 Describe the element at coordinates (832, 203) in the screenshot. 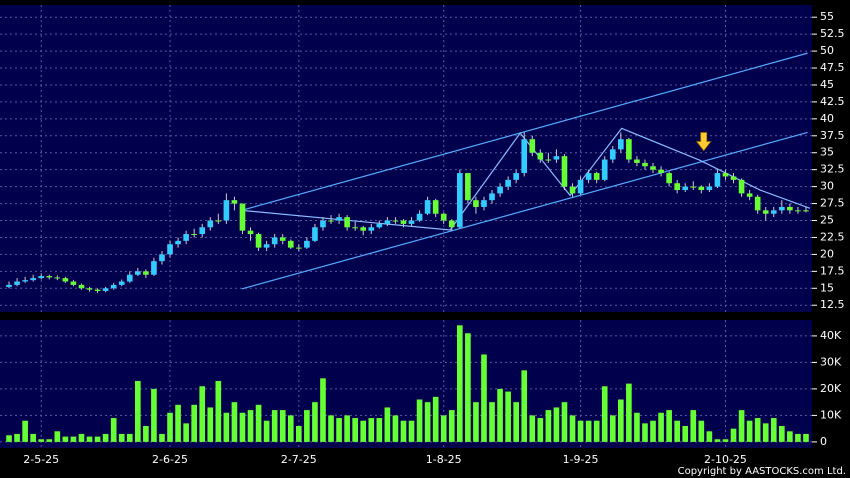

I see `y-tick-label: 27.5` at that location.